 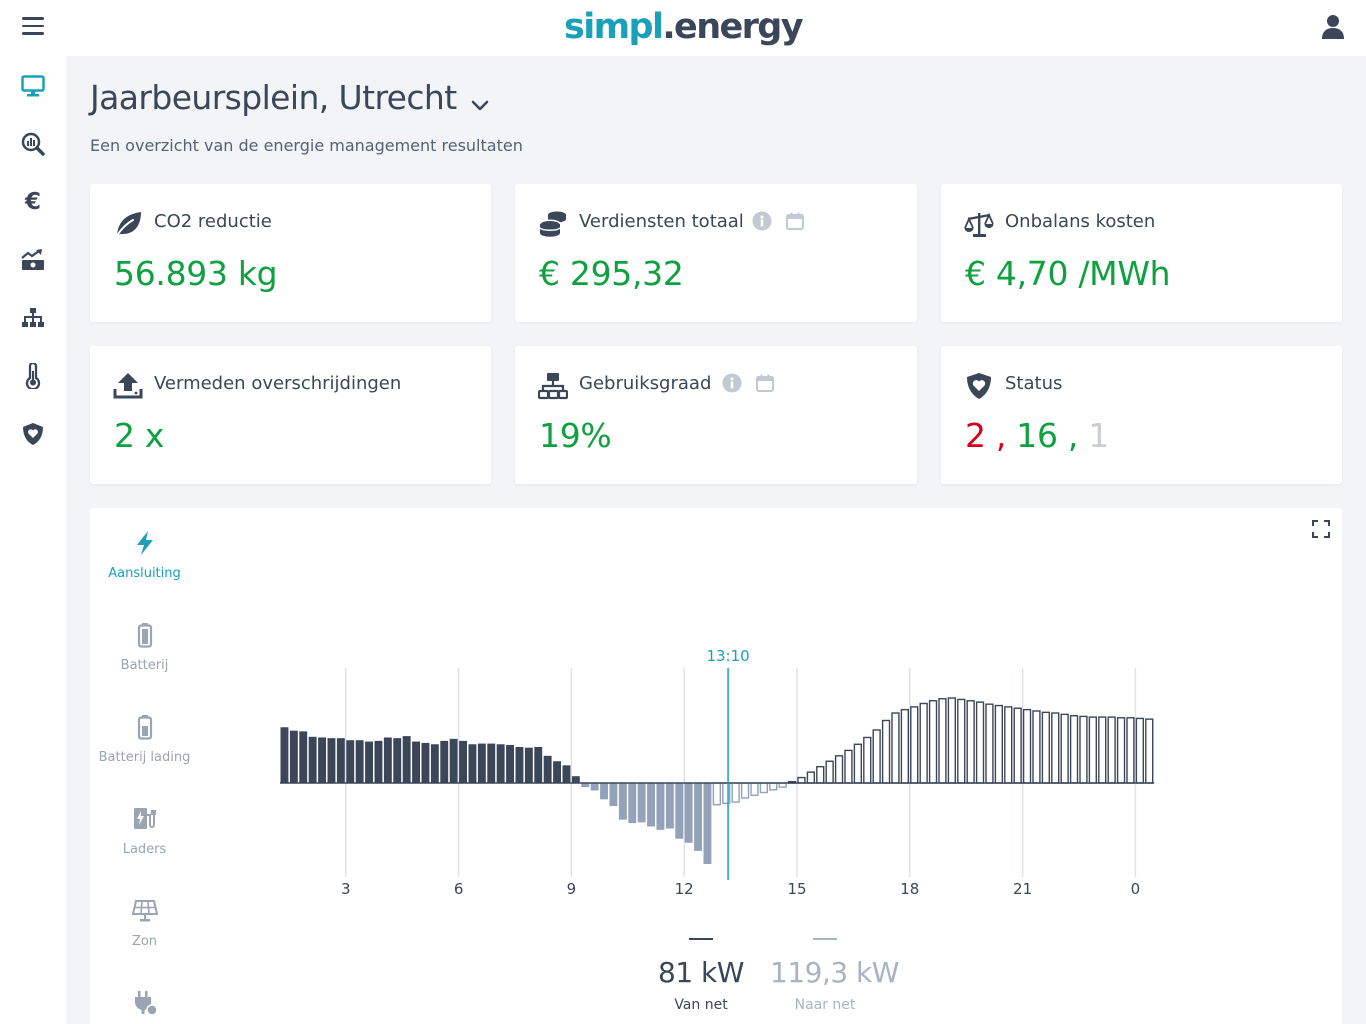 I want to click on monitor-icon, so click(x=33, y=86).